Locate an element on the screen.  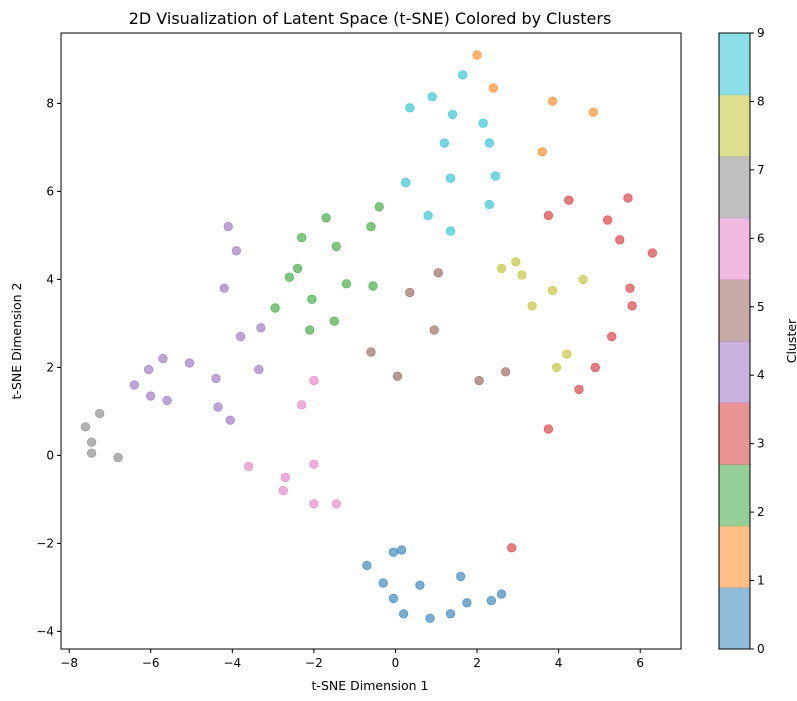
colorbar-tick-label: 4 is located at coordinates (761, 375).